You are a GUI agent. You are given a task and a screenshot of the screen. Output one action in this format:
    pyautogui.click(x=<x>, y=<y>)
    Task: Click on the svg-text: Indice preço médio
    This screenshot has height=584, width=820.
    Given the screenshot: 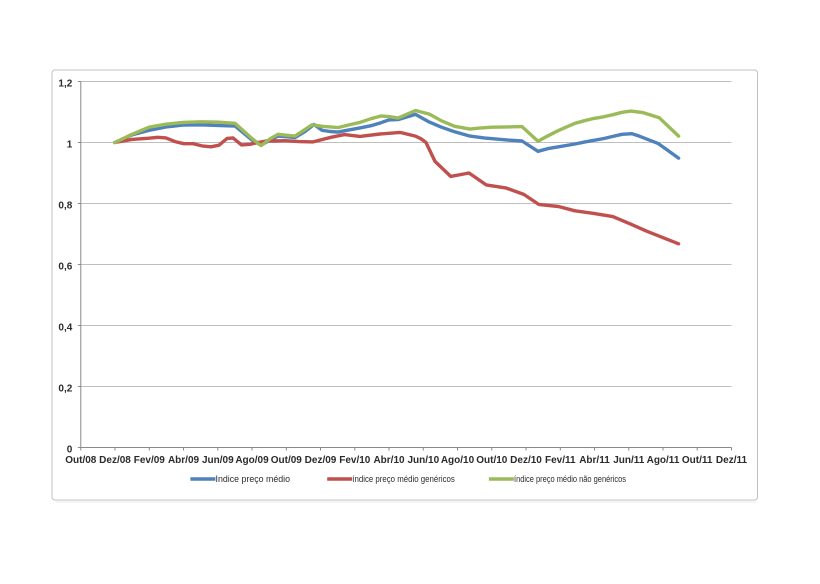 What is the action you would take?
    pyautogui.click(x=253, y=479)
    